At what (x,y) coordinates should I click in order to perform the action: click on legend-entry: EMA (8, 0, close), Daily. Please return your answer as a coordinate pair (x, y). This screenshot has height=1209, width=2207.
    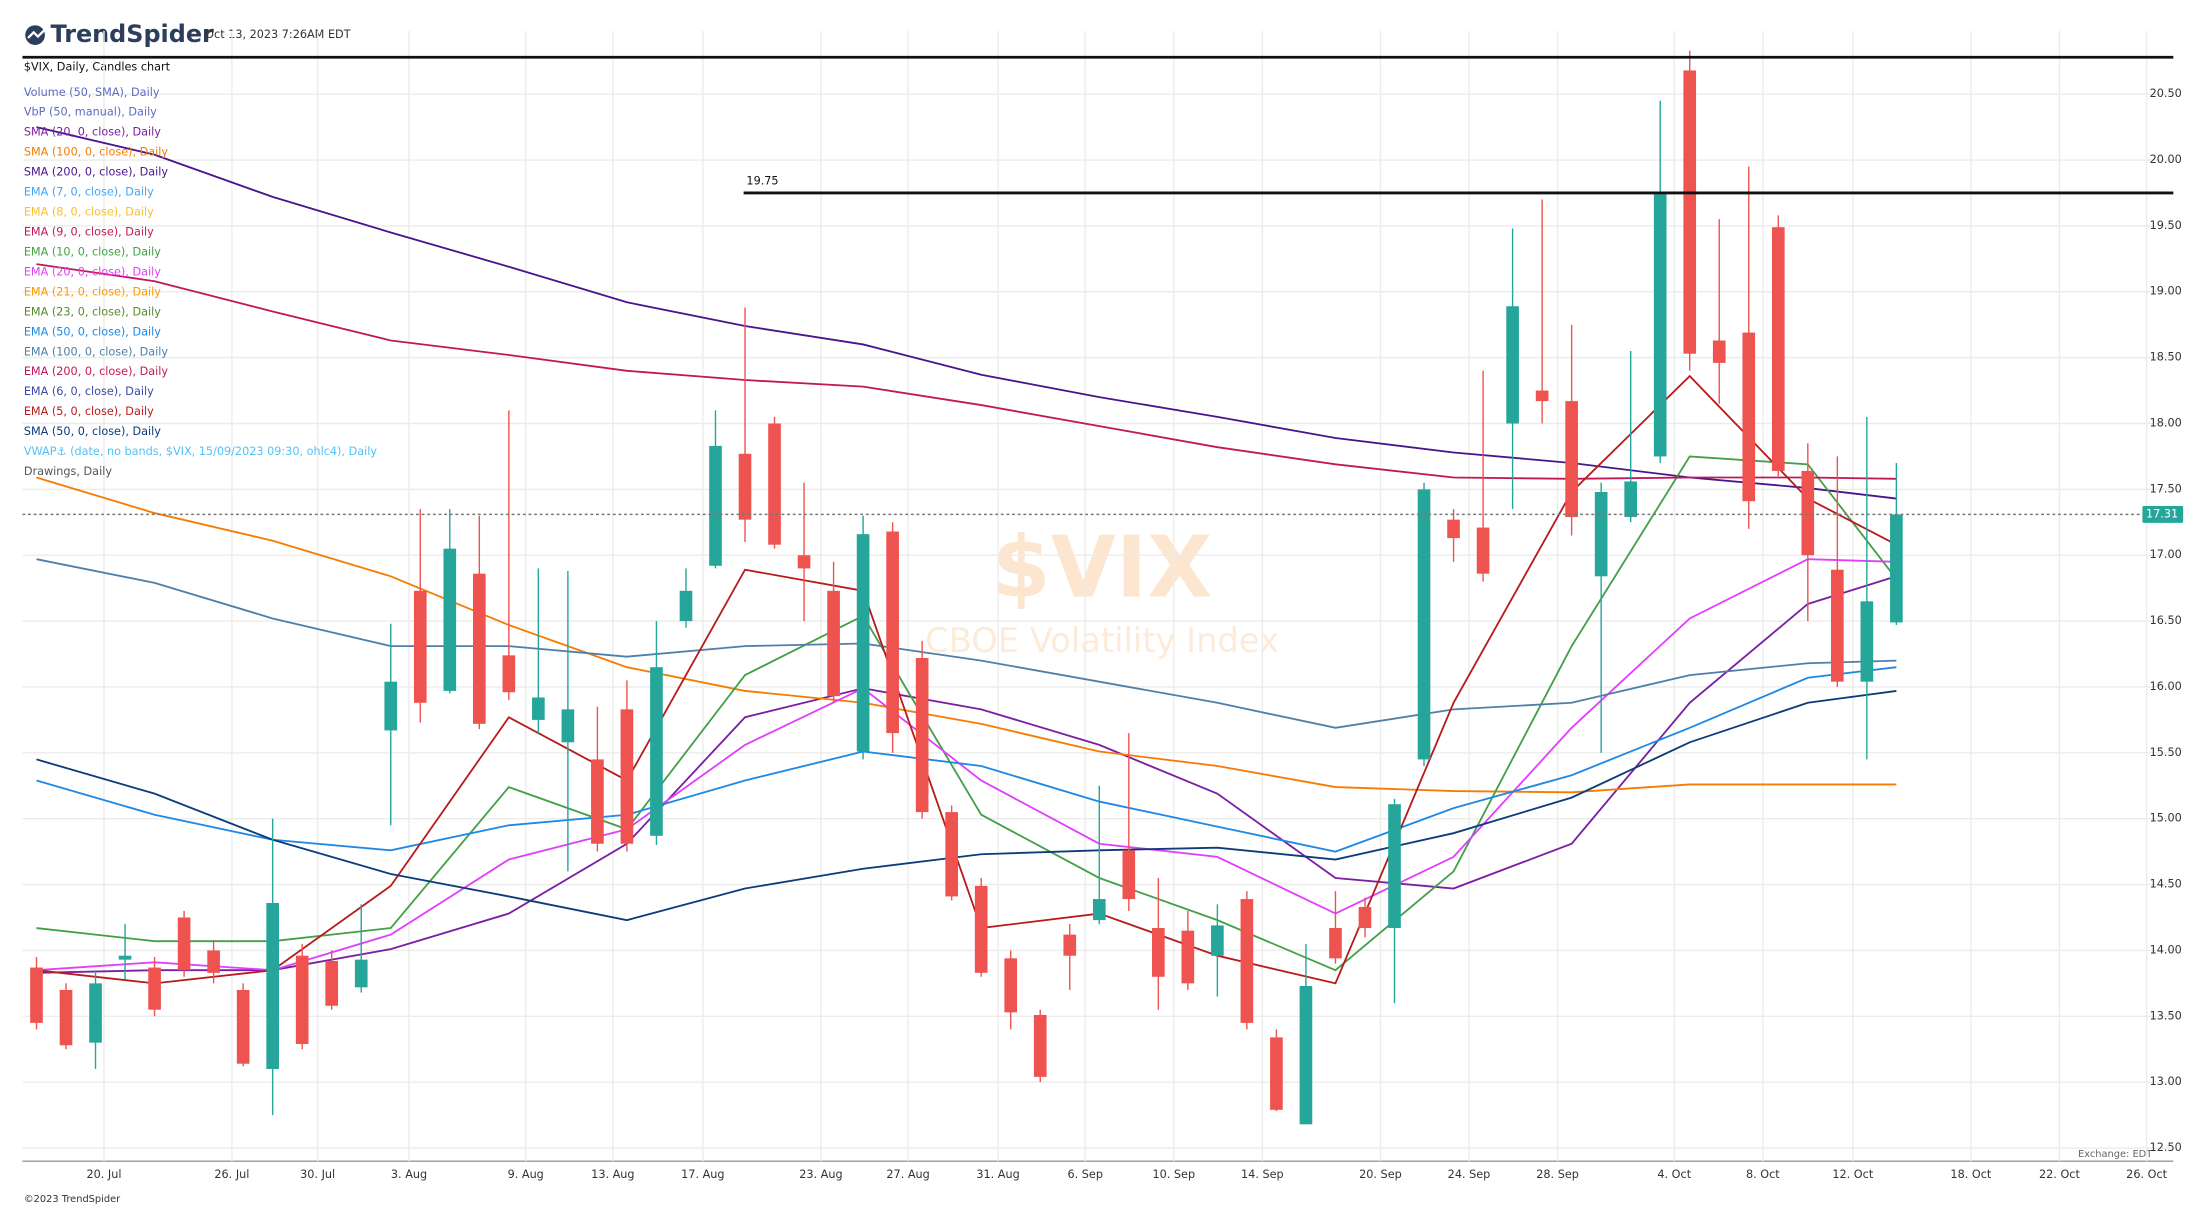
    Looking at the image, I should click on (89, 212).